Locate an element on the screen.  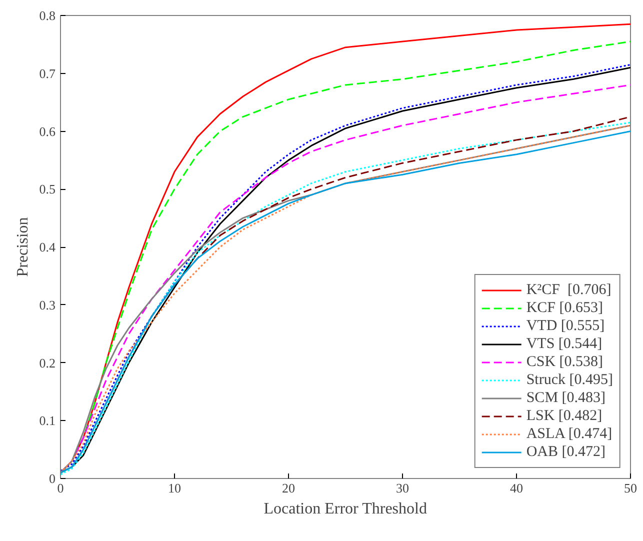
y-tick-label: 0.4 is located at coordinates (47, 247).